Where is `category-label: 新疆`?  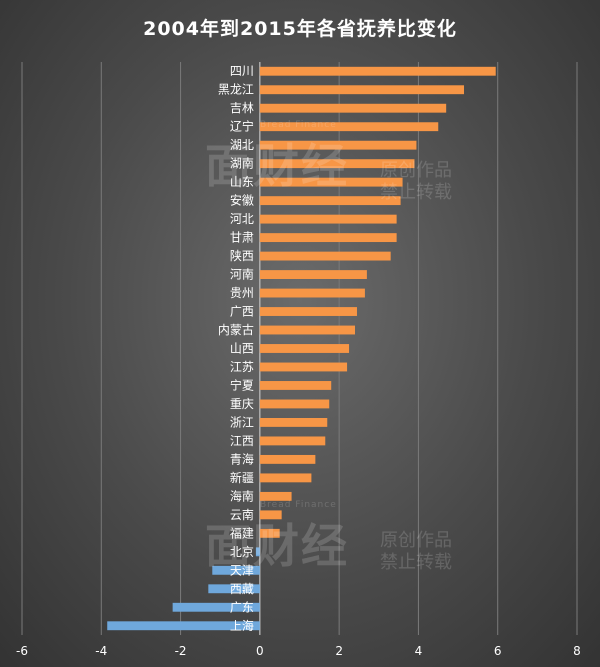 category-label: 新疆 is located at coordinates (242, 477).